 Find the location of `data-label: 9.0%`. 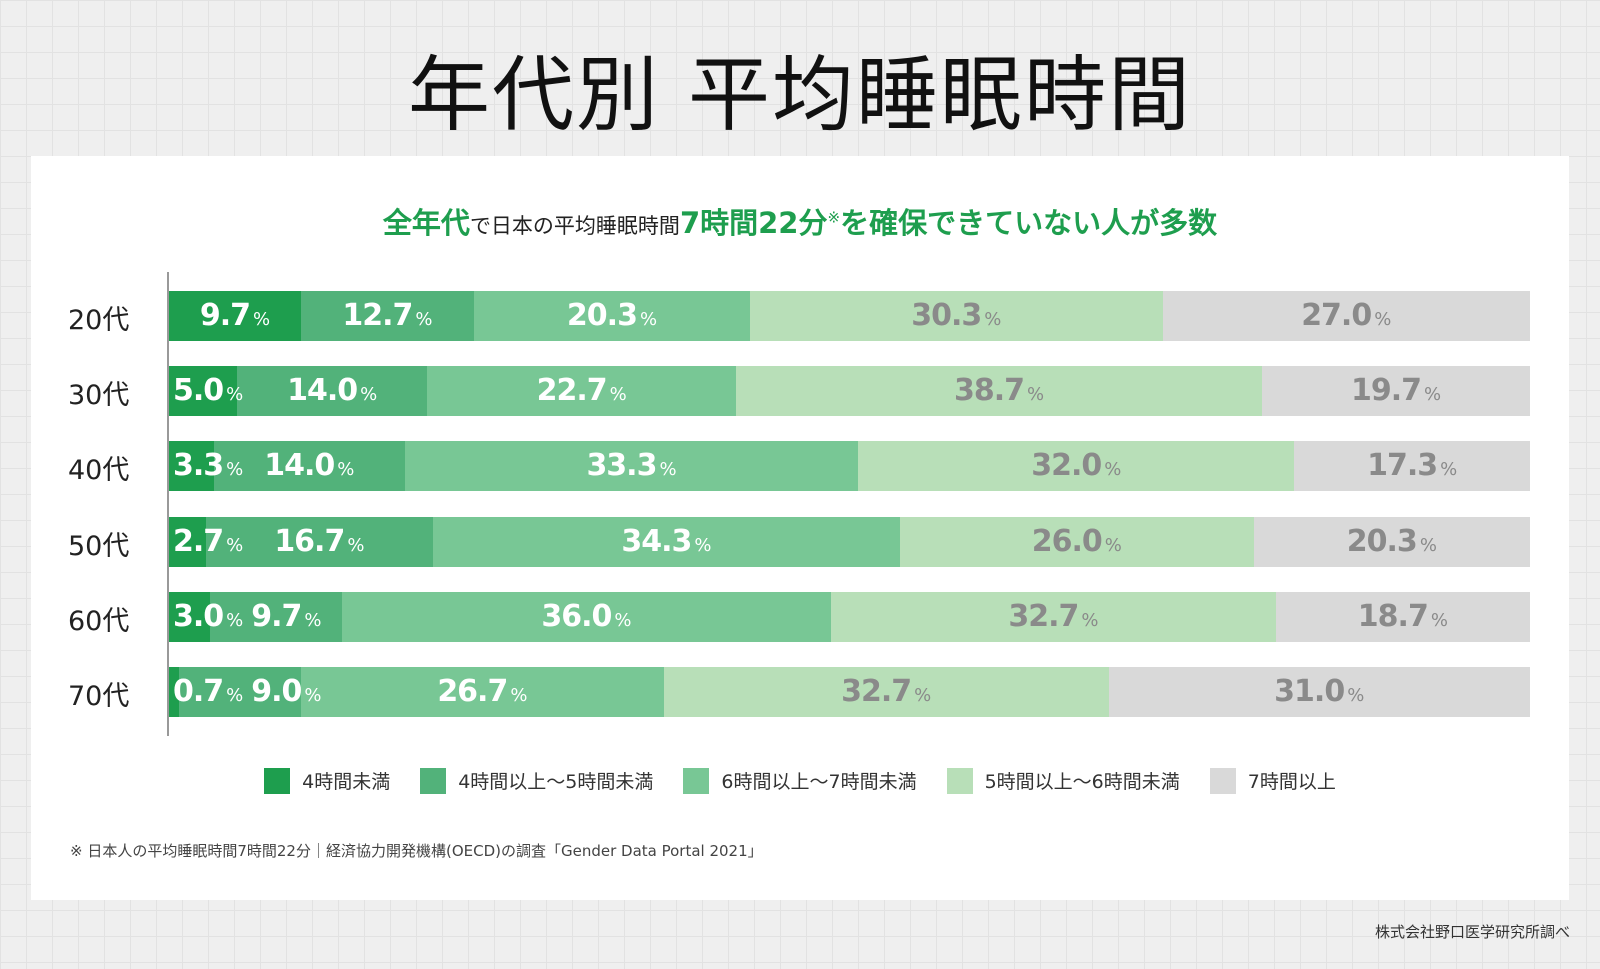

data-label: 9.0% is located at coordinates (286, 692).